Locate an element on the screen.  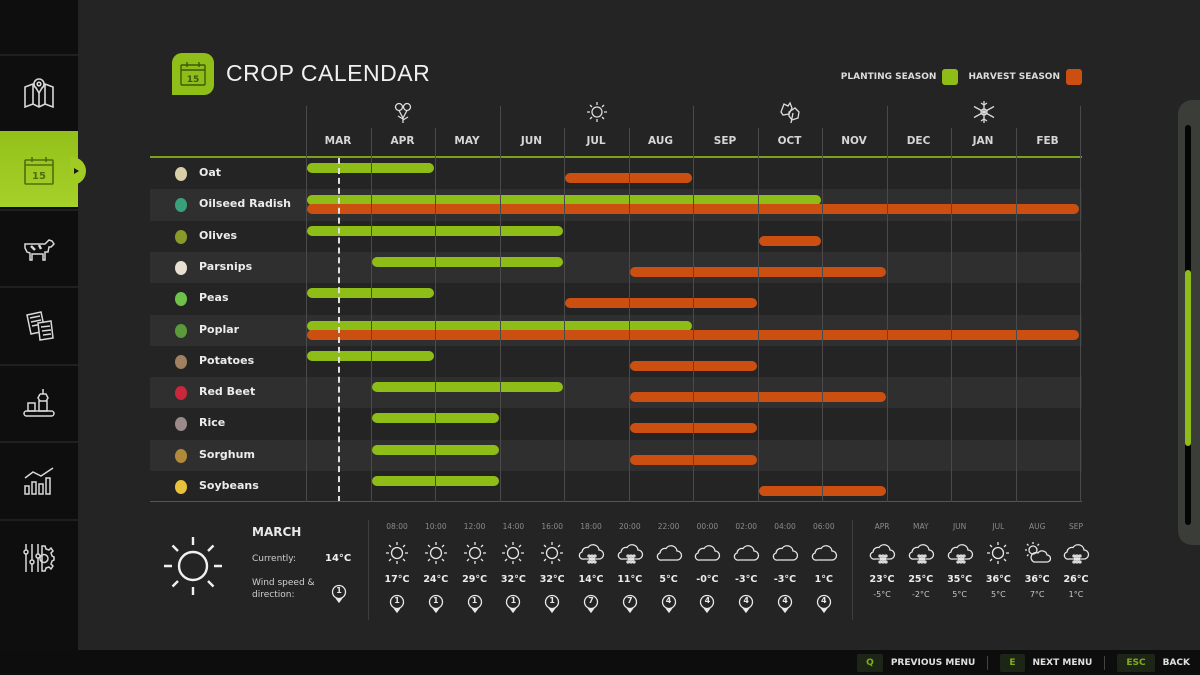
sidebar-item-map is located at coordinates (39, 92).